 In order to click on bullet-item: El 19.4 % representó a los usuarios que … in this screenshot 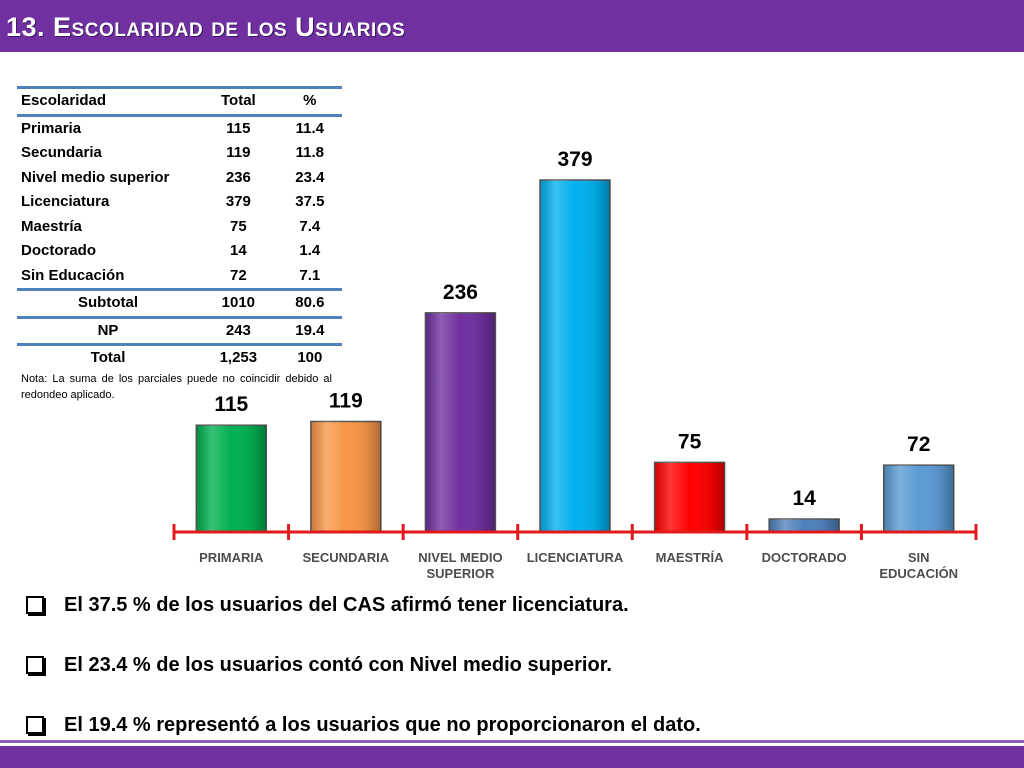, I will do `click(362, 736)`.